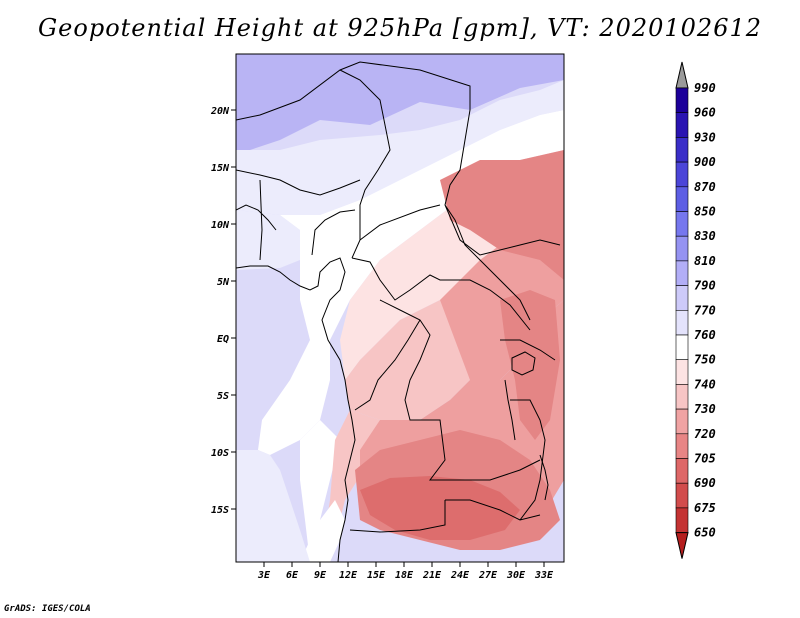 The height and width of the screenshot is (618, 800). I want to click on colorbar-level-label: 730, so click(705, 409).